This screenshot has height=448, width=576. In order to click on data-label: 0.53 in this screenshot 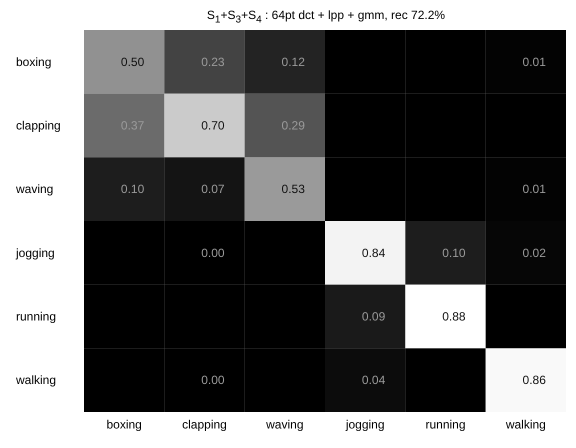, I will do `click(294, 189)`.